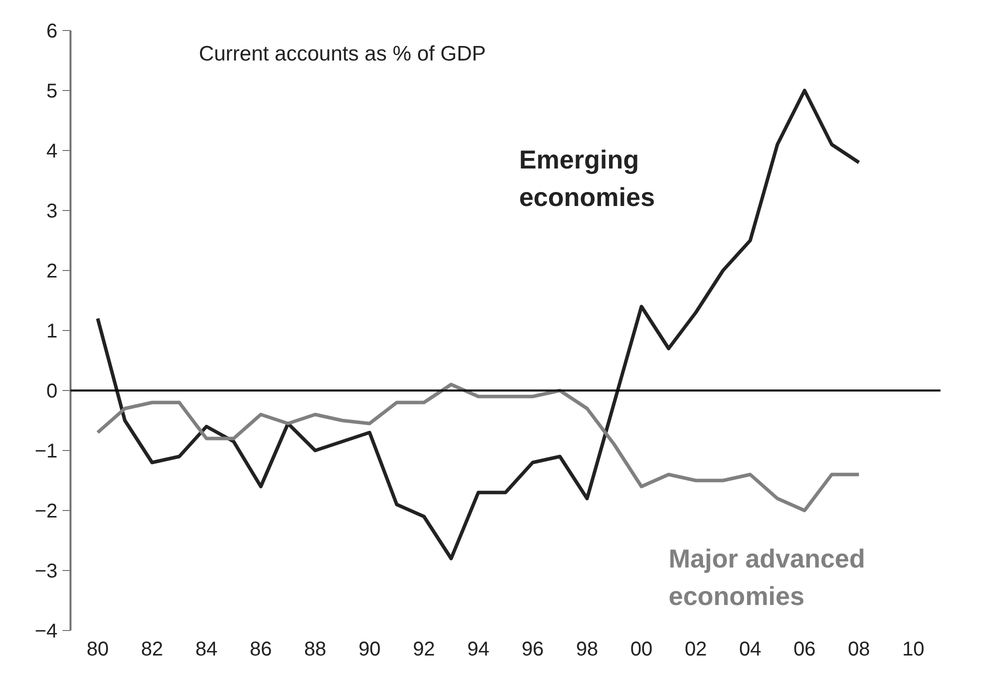  What do you see at coordinates (695, 649) in the screenshot?
I see `x-tick-label: 02` at bounding box center [695, 649].